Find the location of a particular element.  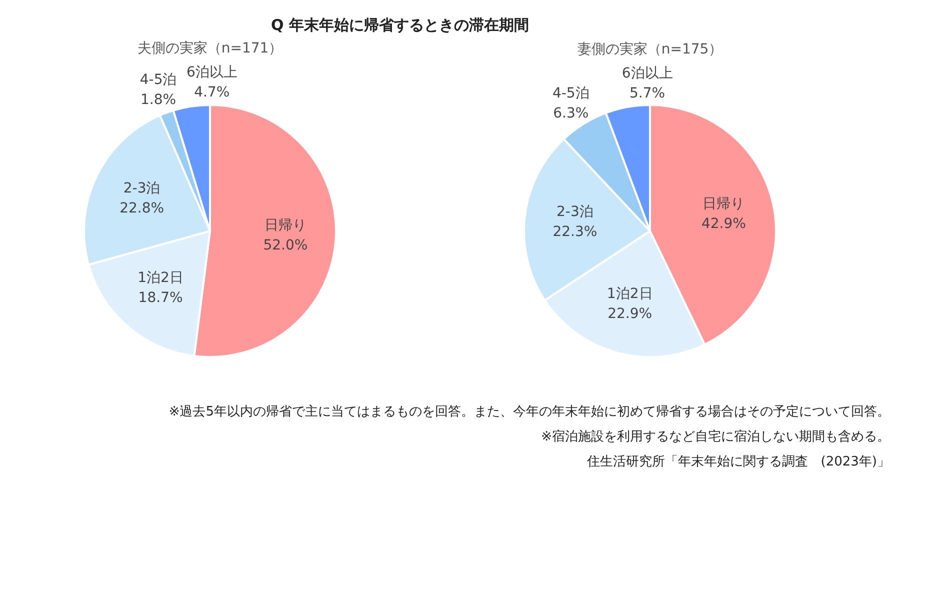

data-label: 22.9% is located at coordinates (630, 314).